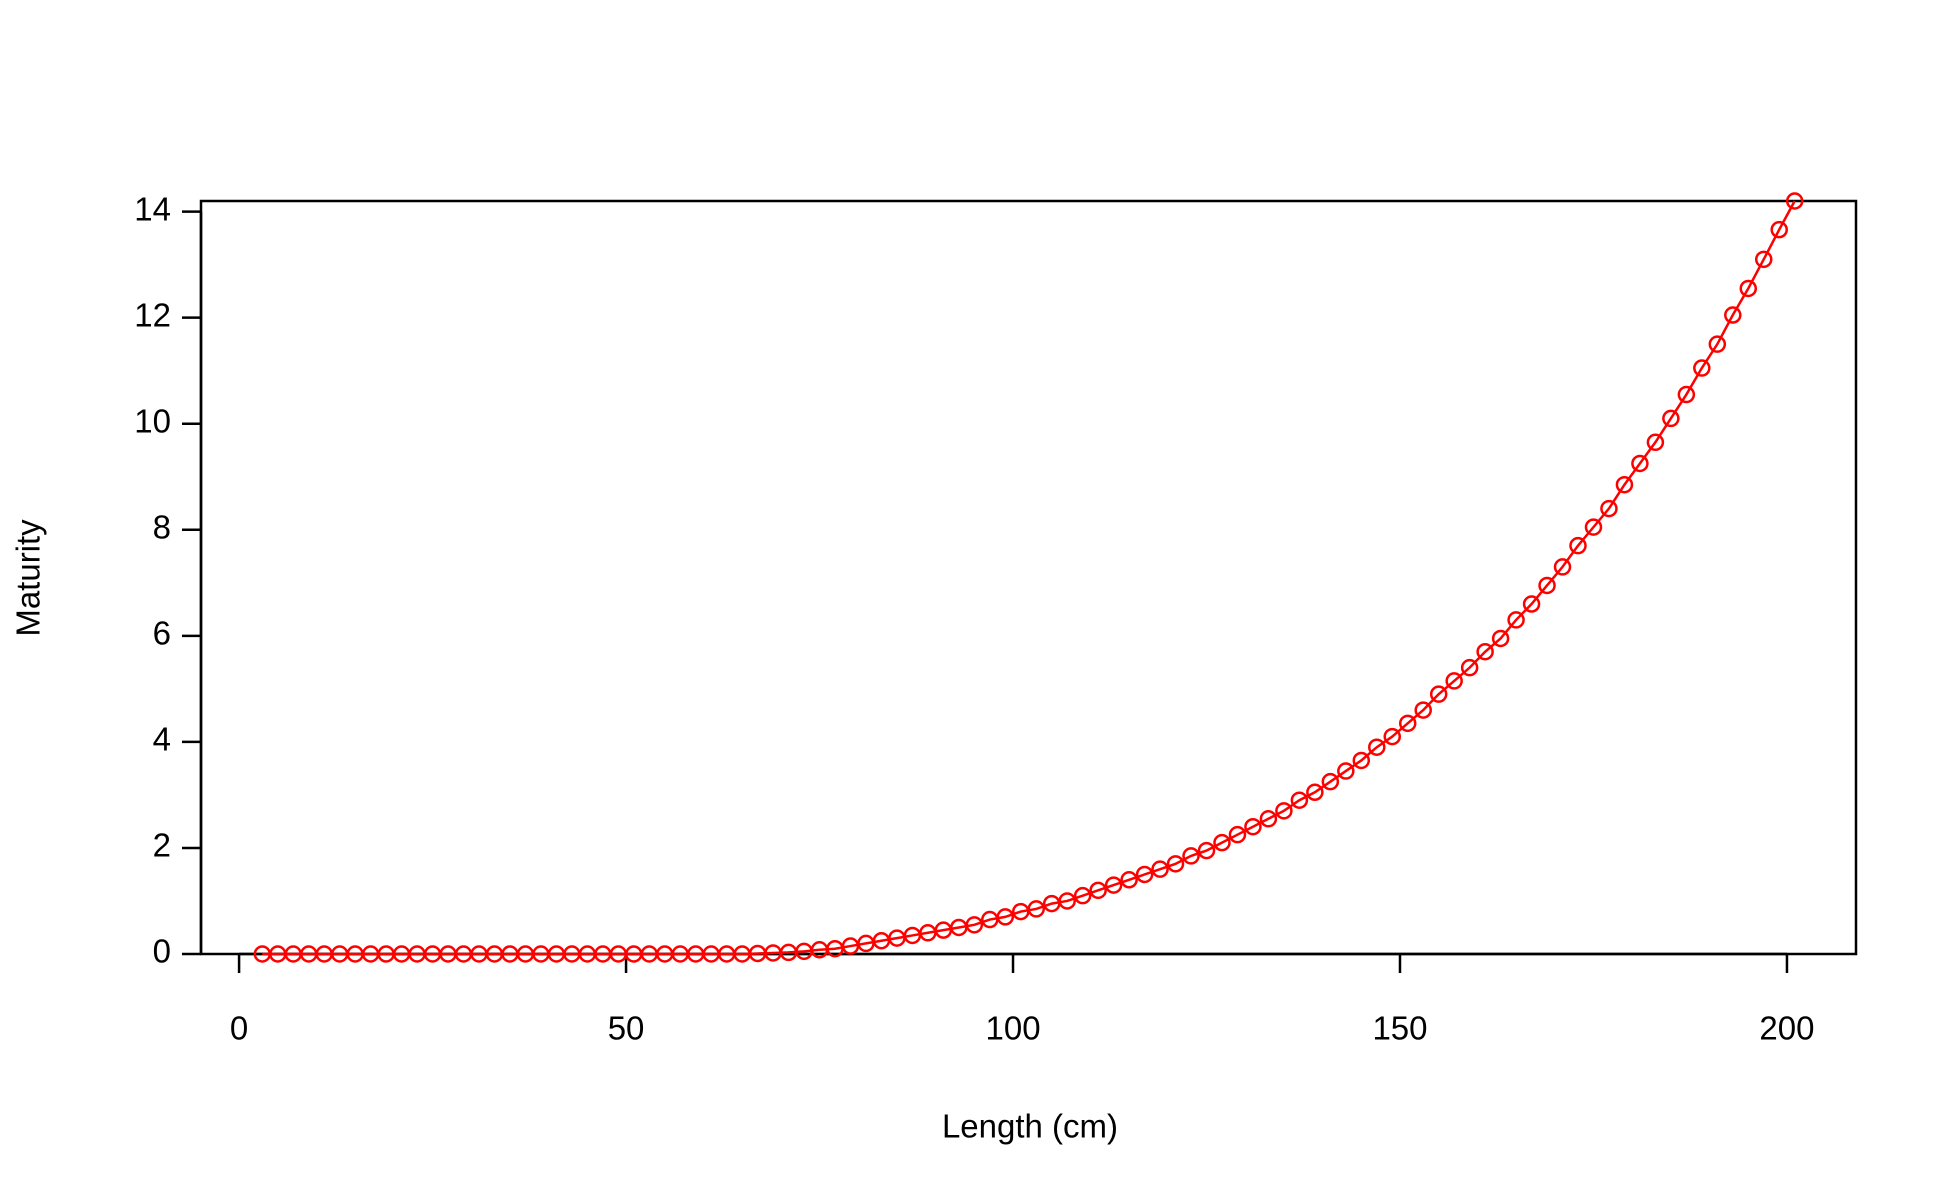  What do you see at coordinates (626, 1028) in the screenshot?
I see `x-tick-label: 50` at bounding box center [626, 1028].